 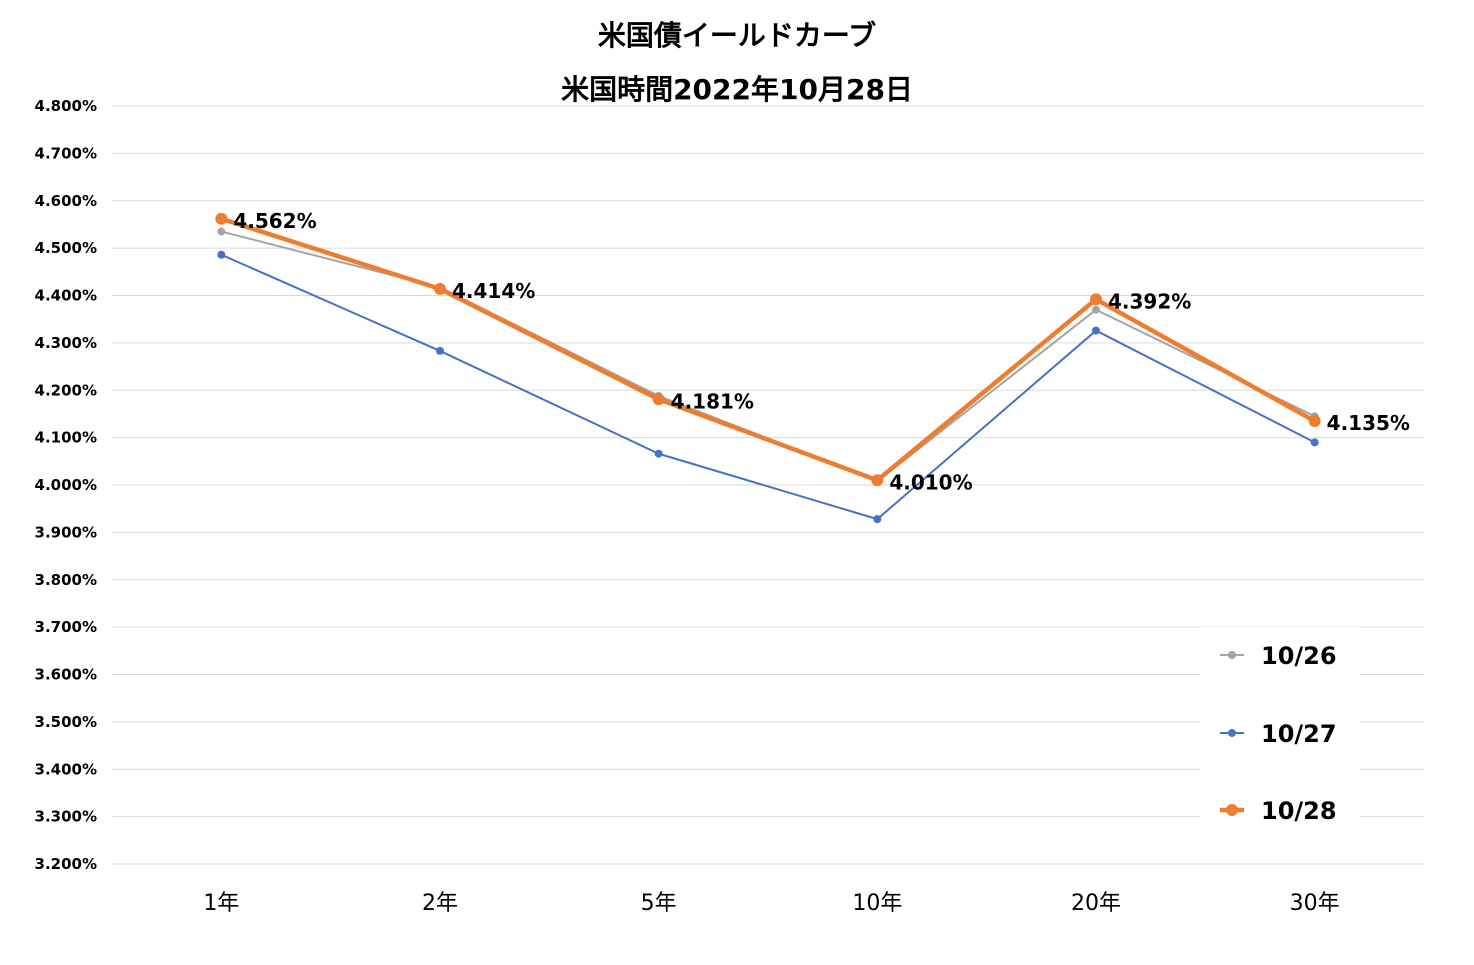 I want to click on y-tick-label: 3.600%, so click(x=66, y=675).